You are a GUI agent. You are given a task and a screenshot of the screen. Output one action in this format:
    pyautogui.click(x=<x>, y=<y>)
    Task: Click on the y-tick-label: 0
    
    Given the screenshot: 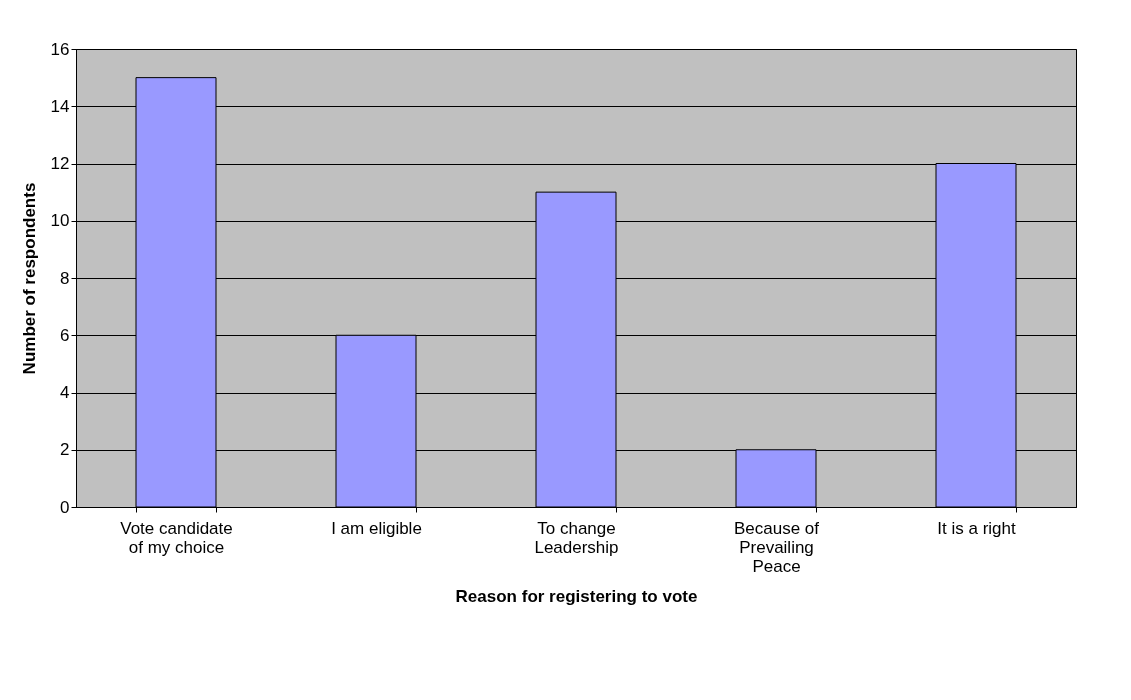 What is the action you would take?
    pyautogui.click(x=65, y=507)
    